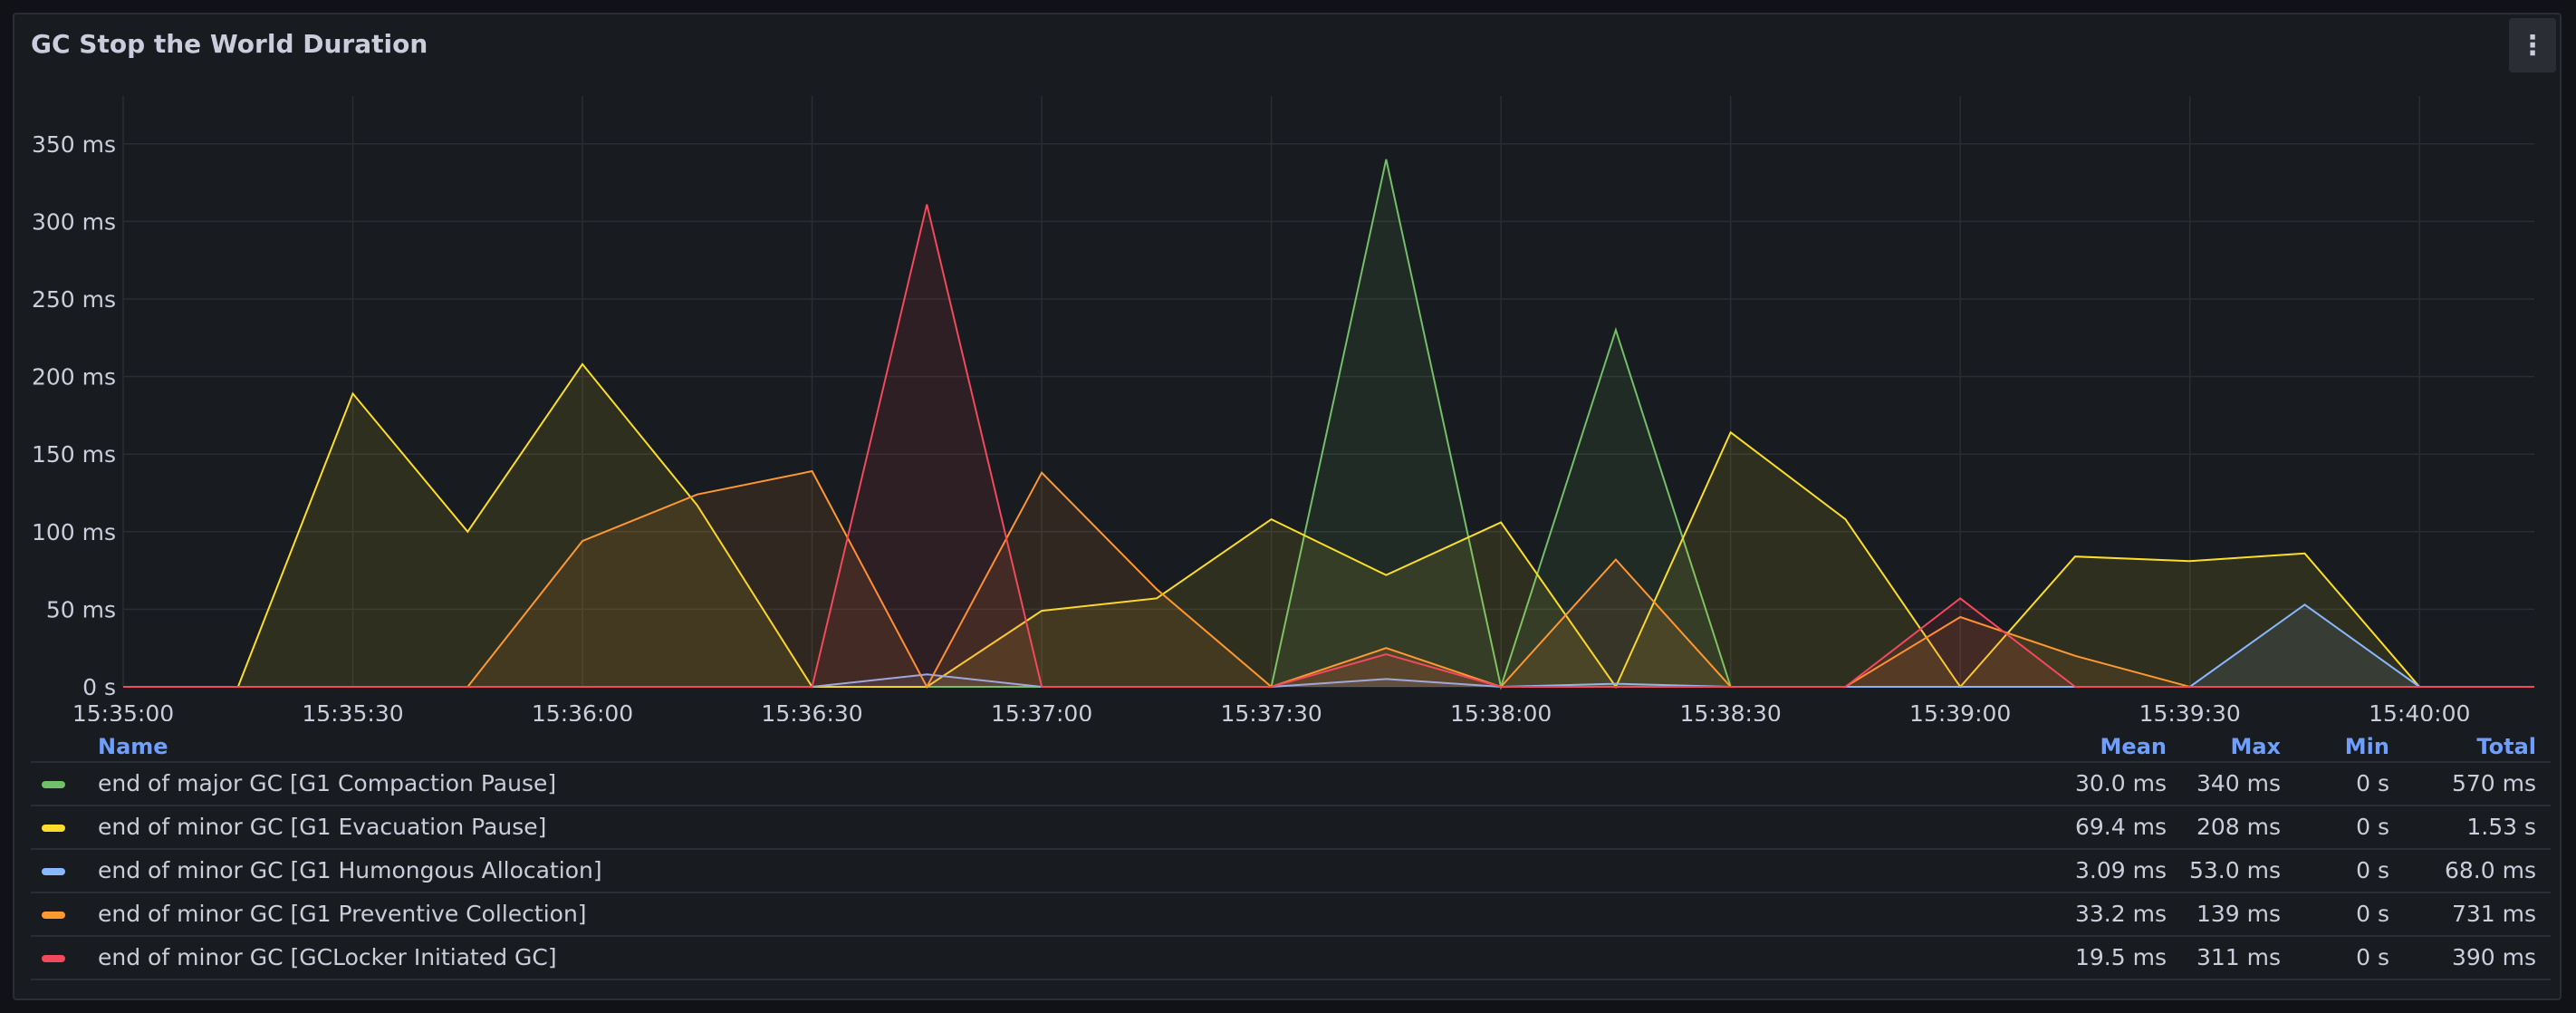 This screenshot has width=2576, height=1013. What do you see at coordinates (322, 827) in the screenshot?
I see `legend-series-name: end of minor GC [G1 Evacuation Pause]` at bounding box center [322, 827].